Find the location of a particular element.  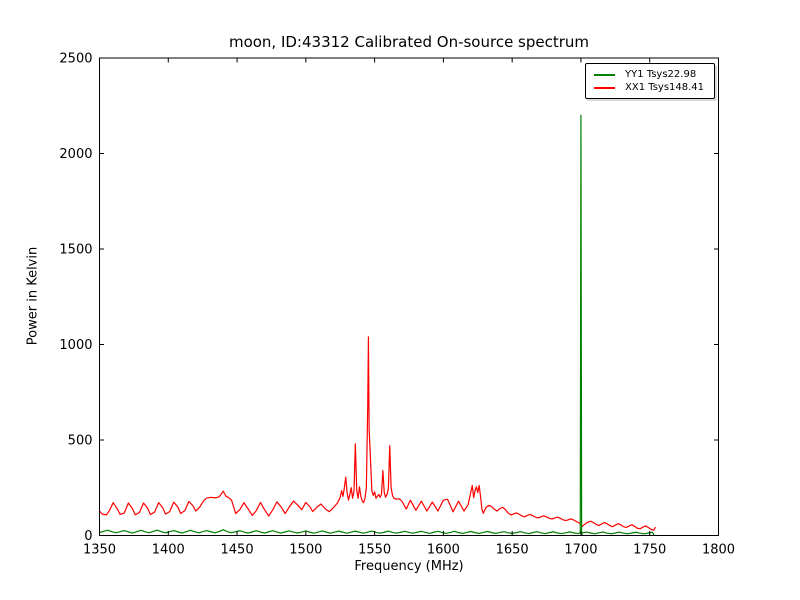

x-tick-label: 1500 is located at coordinates (305, 550).